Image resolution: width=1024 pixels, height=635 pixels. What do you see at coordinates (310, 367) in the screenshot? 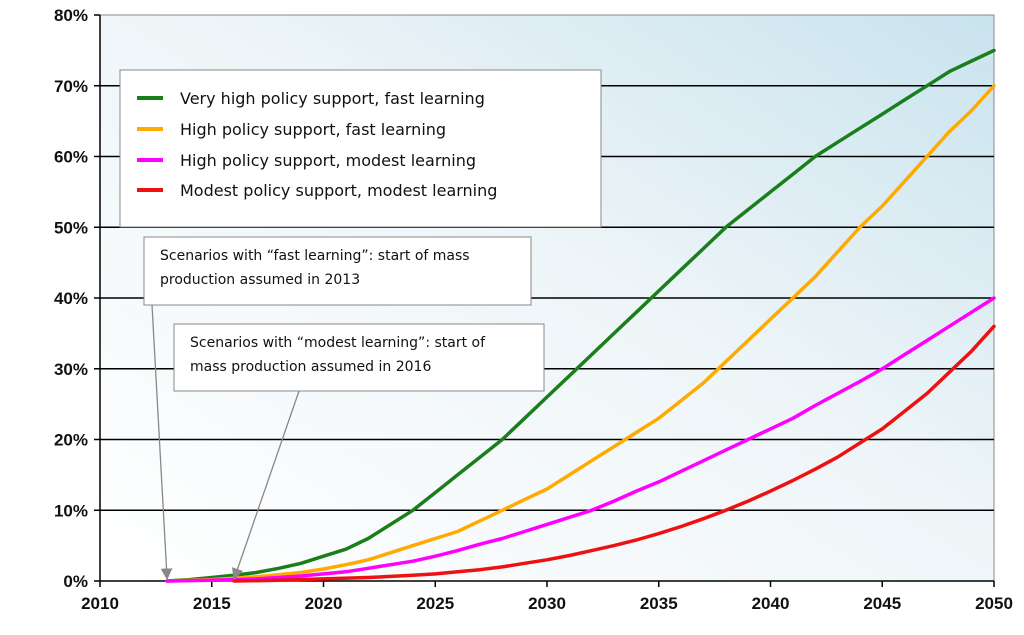
I see `annotation-line: mass production assumed in 2016` at bounding box center [310, 367].